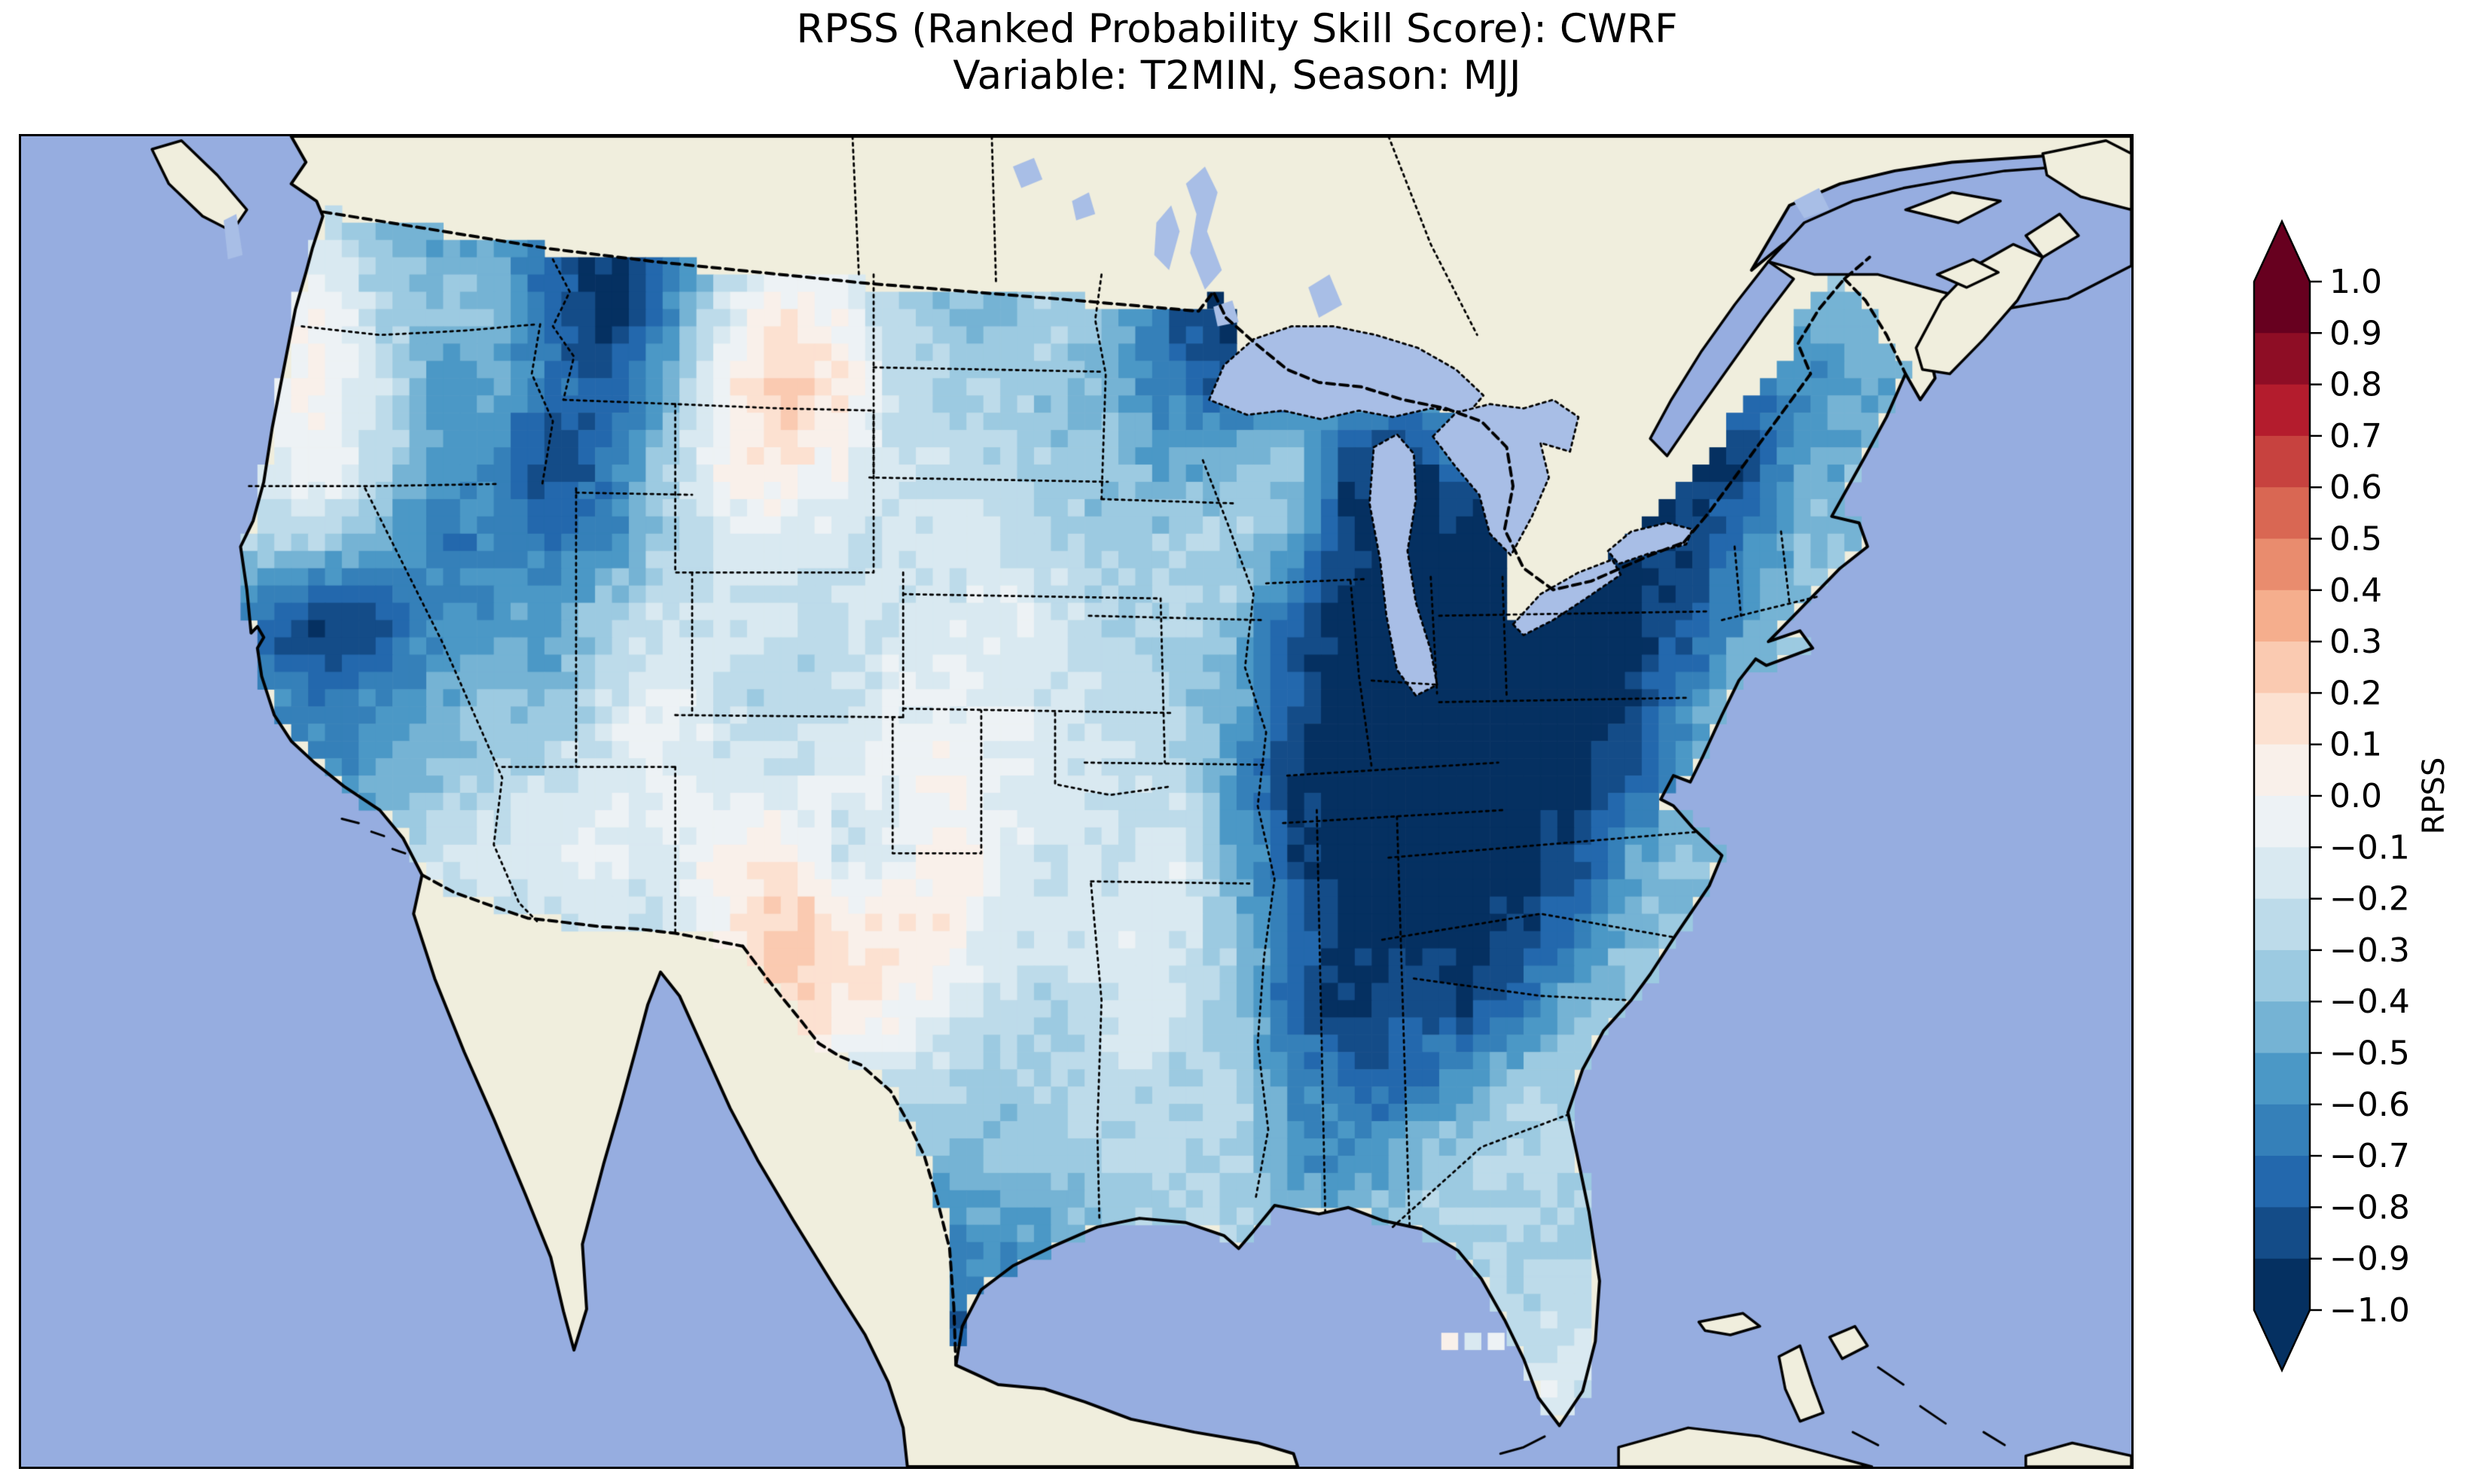  What do you see at coordinates (2369, 1207) in the screenshot?
I see `colorbar-tick-label: −0.8` at bounding box center [2369, 1207].